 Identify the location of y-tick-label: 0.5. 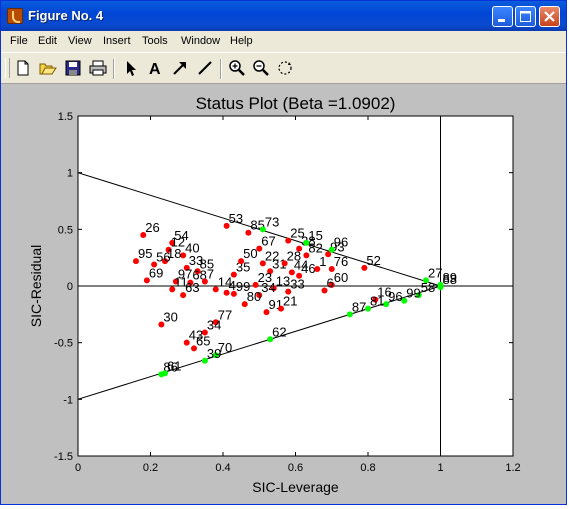
(65, 230).